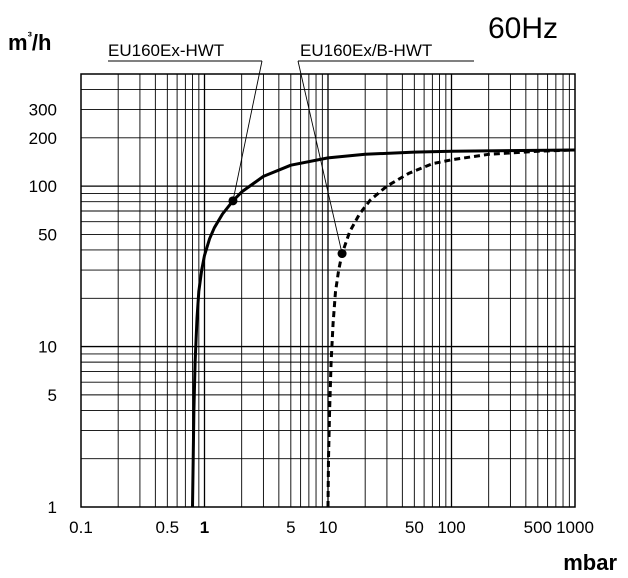 The width and height of the screenshot is (628, 578). What do you see at coordinates (168, 527) in the screenshot?
I see `x-tick-label: 0.5` at bounding box center [168, 527].